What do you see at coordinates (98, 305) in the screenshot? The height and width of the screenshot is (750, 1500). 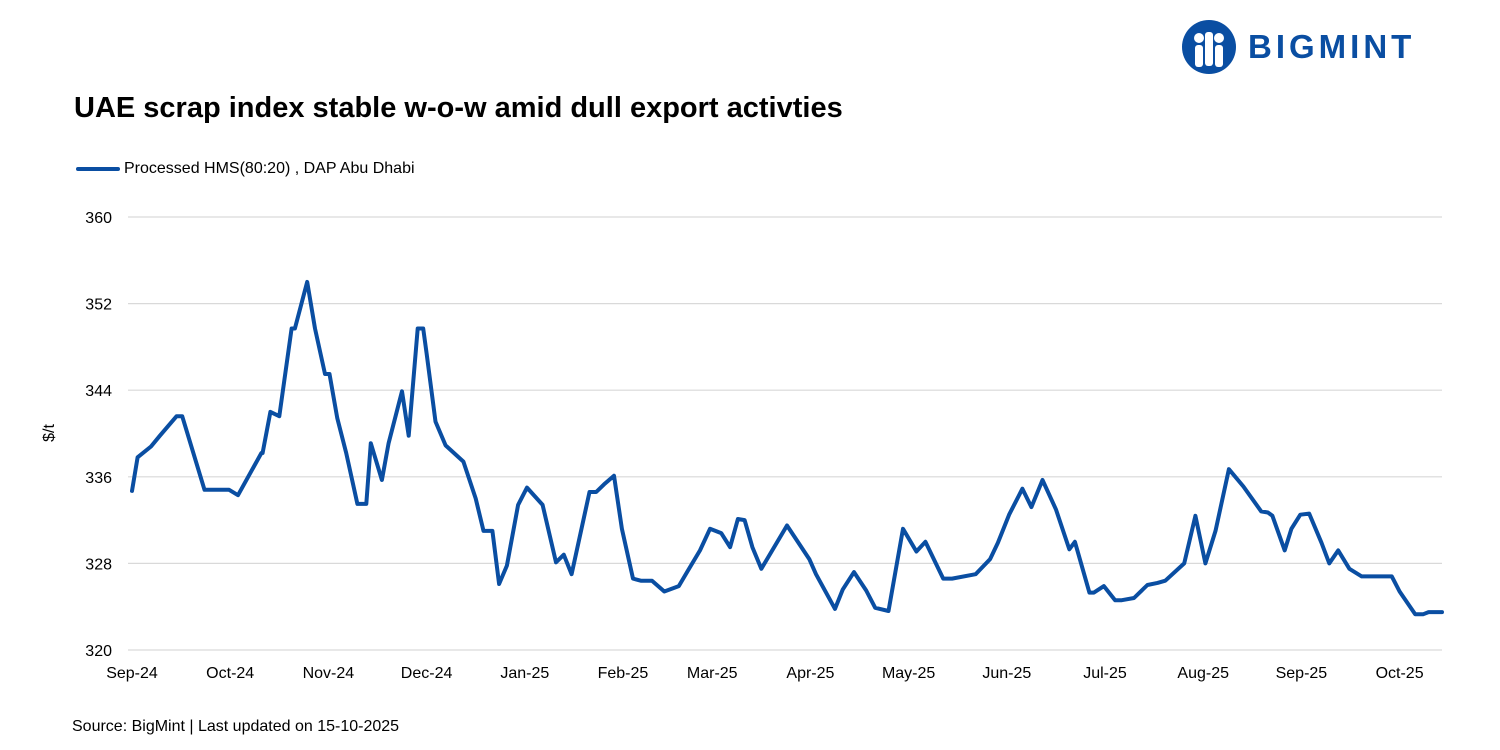 I see `y-tick-label: 352` at bounding box center [98, 305].